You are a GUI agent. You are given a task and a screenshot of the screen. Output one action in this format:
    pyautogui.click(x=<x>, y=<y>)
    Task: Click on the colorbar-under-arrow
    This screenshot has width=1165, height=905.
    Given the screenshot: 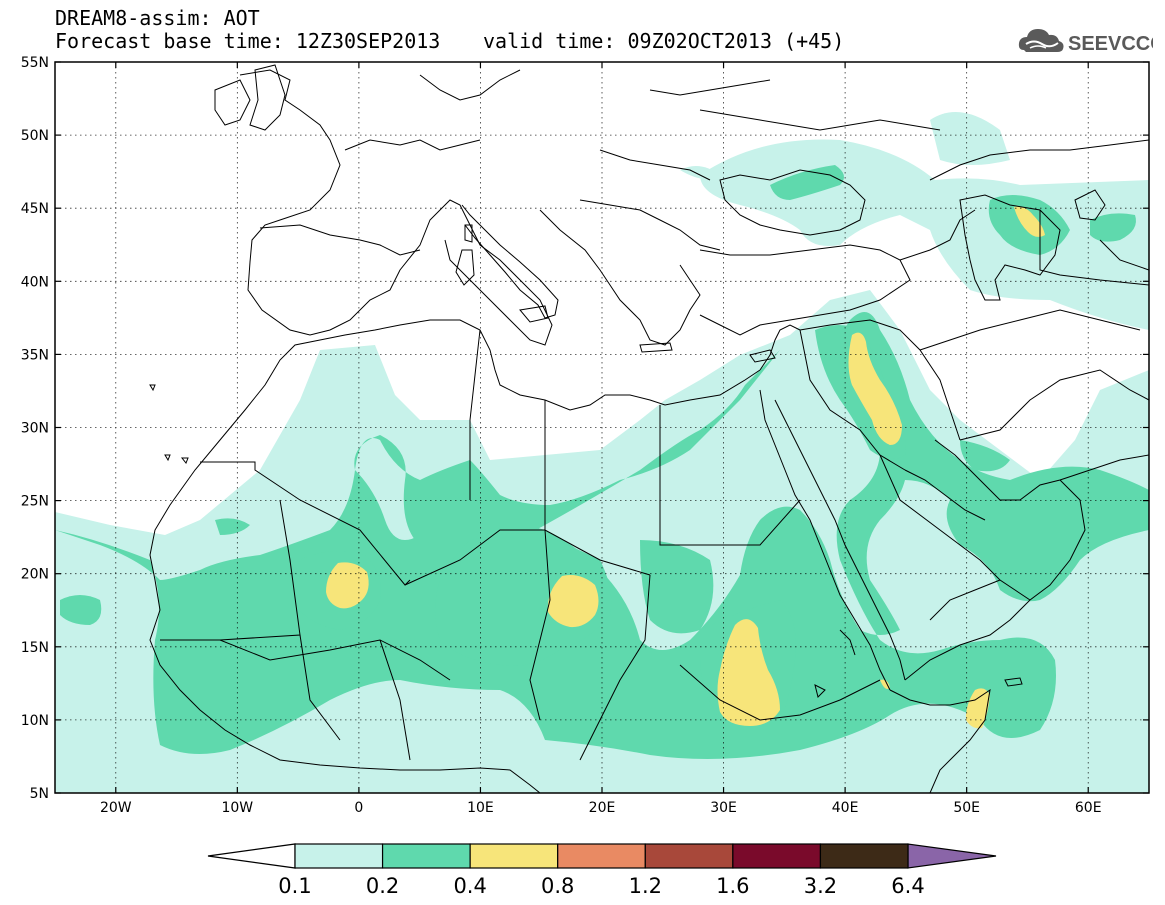 What is the action you would take?
    pyautogui.click(x=251, y=856)
    